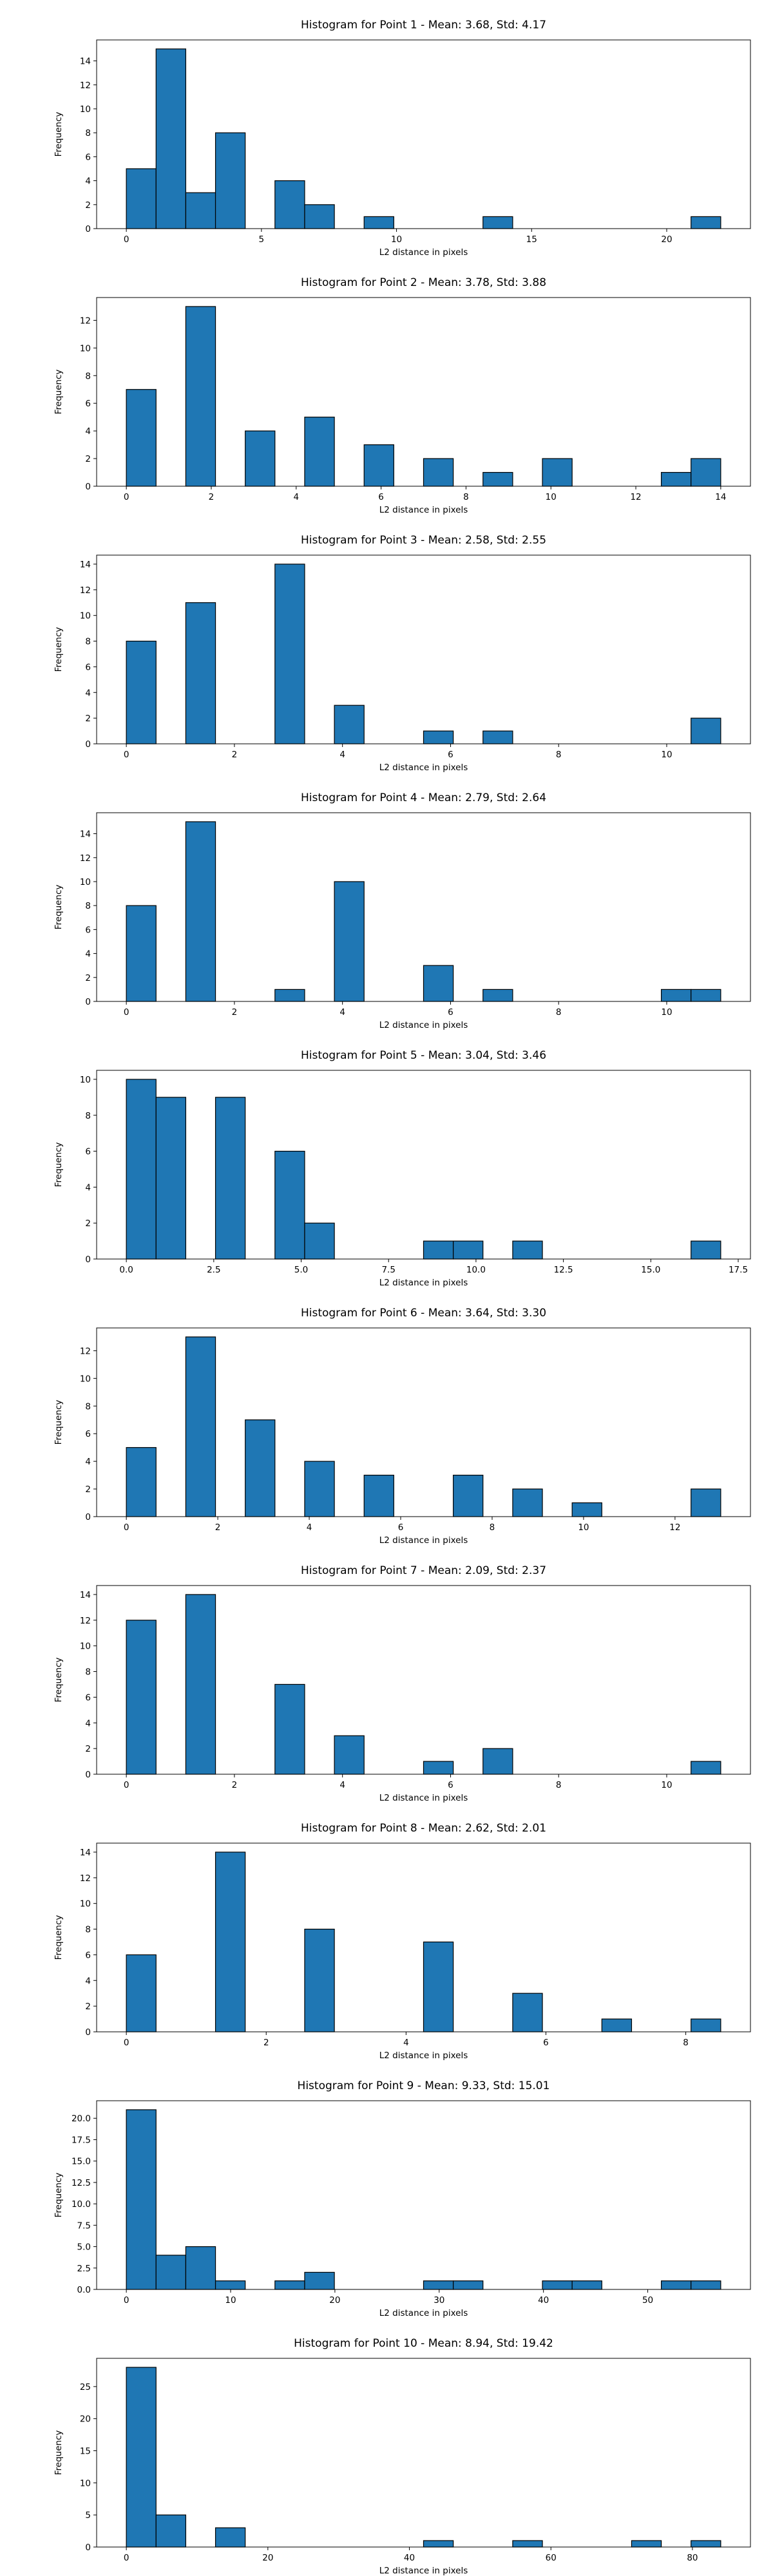 The width and height of the screenshot is (773, 2576). I want to click on y-tick-label: 25, so click(86, 2387).